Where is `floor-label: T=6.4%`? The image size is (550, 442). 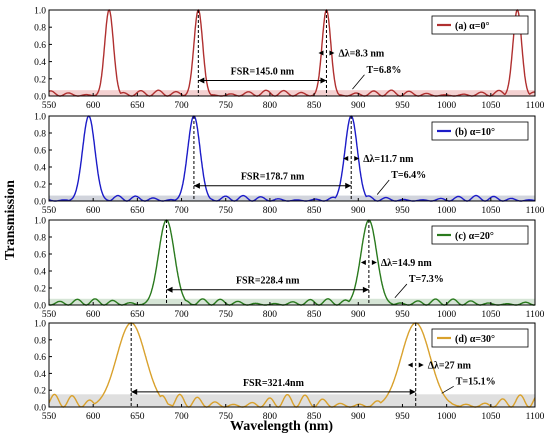
floor-label: T=6.4% is located at coordinates (408, 175).